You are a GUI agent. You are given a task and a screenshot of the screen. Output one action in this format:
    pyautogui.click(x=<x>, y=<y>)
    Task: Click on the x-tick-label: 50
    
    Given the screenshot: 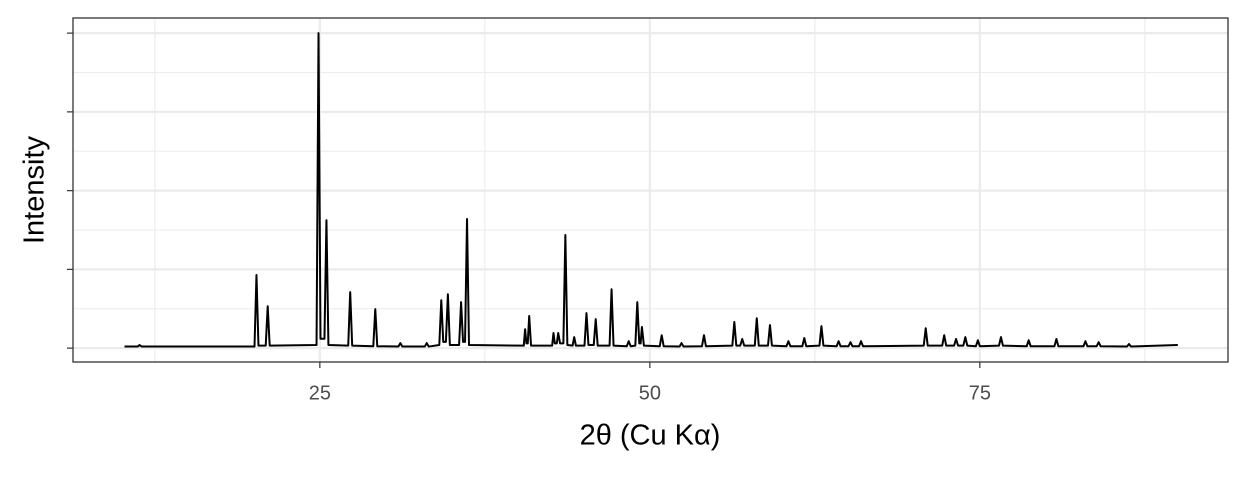 What is the action you would take?
    pyautogui.click(x=650, y=393)
    